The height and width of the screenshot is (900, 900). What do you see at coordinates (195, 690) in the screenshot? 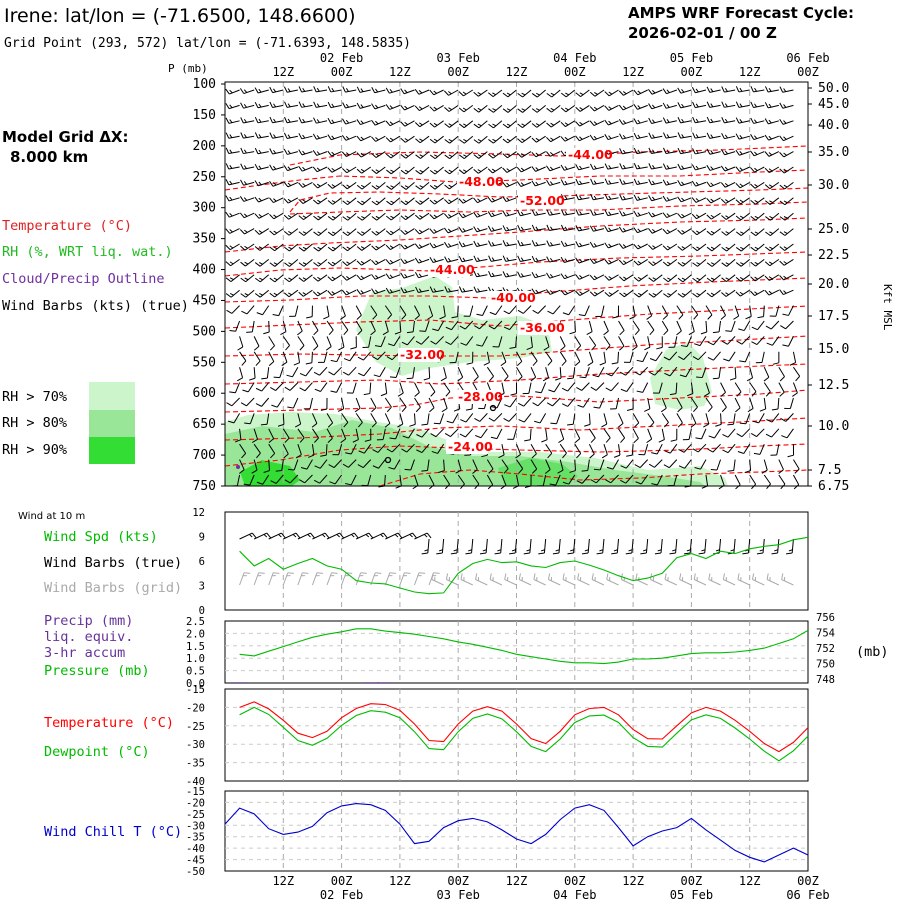
I see `temperature-tick: -15` at bounding box center [195, 690].